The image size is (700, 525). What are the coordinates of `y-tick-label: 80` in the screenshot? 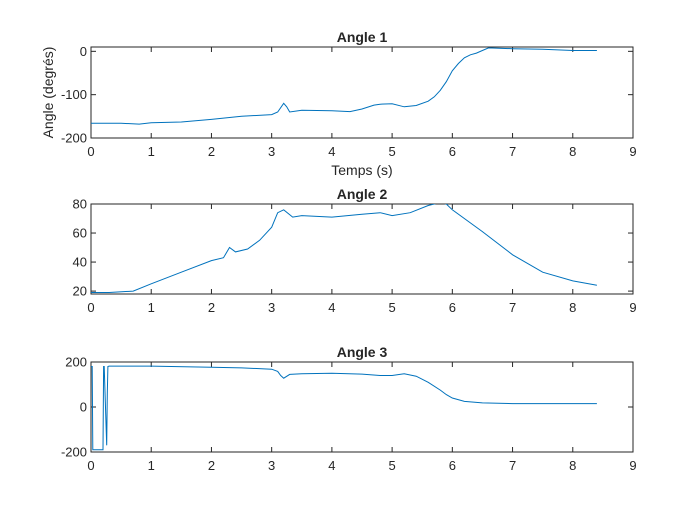 It's located at (80, 204).